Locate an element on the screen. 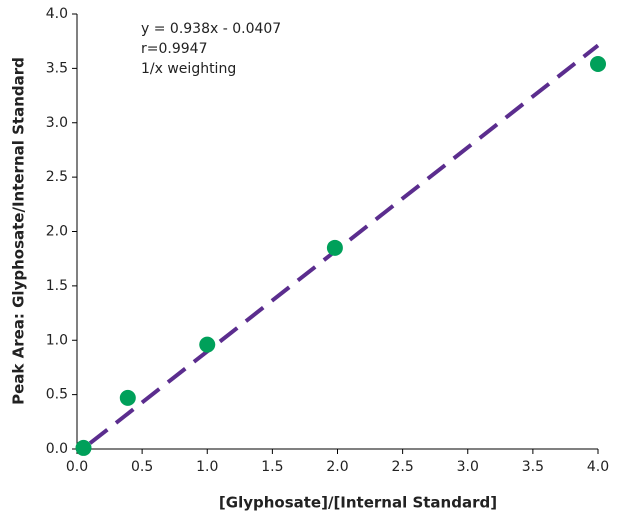 The image size is (620, 520). annotation: 1/x weighting is located at coordinates (188, 69).